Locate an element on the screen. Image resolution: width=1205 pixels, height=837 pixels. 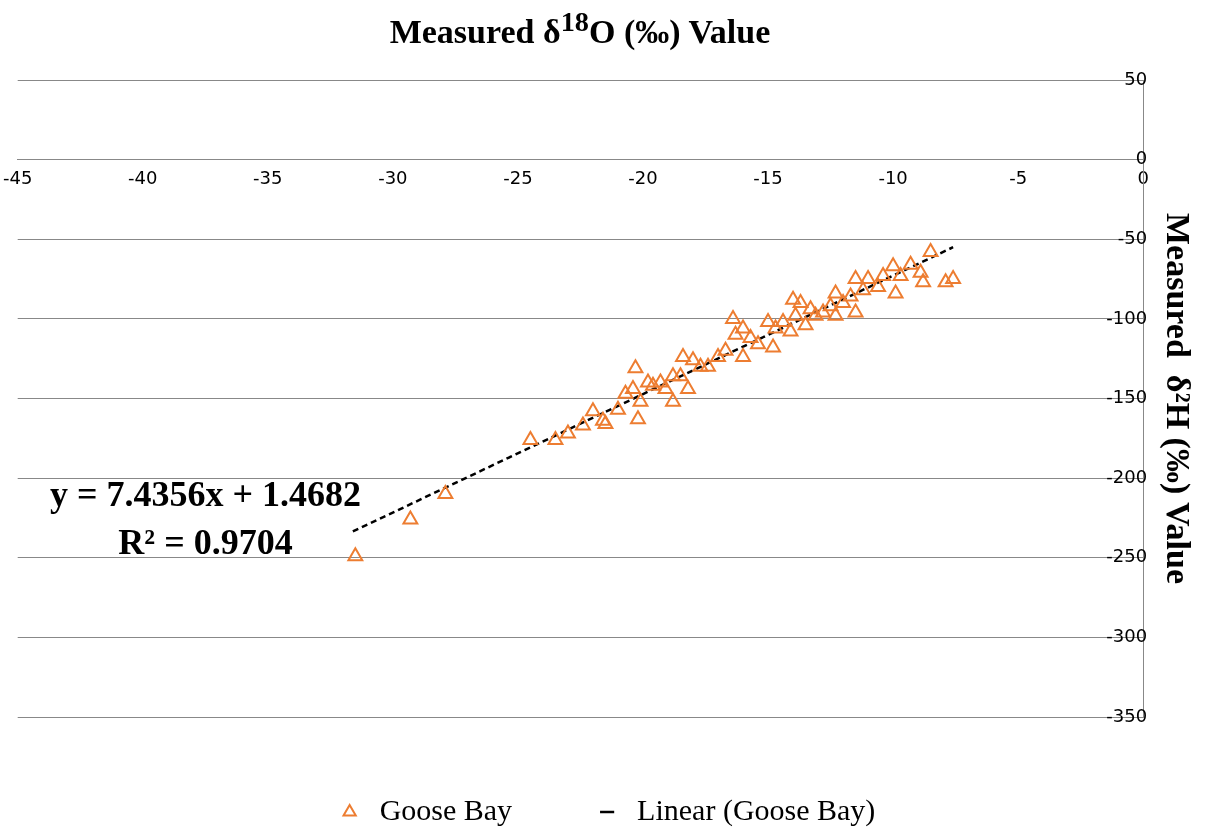
y-tick-label: -50 is located at coordinates (1132, 237).